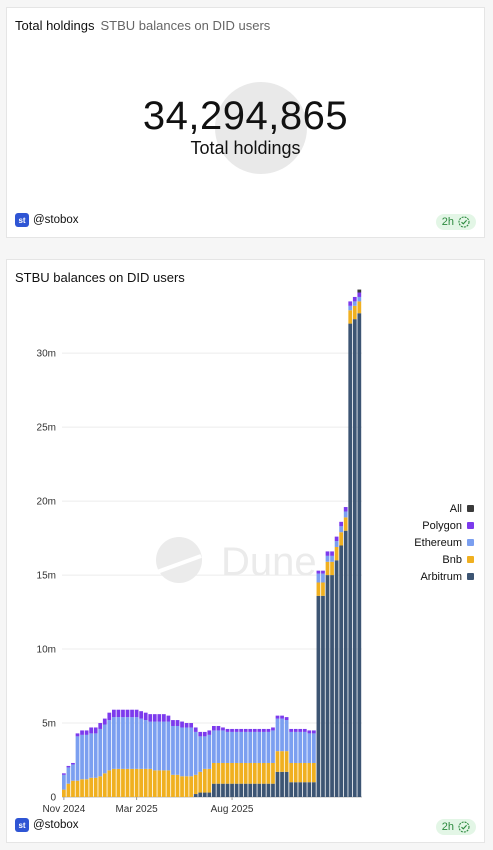  I want to click on counter-subtitle: STBU balances on DID users, so click(185, 25).